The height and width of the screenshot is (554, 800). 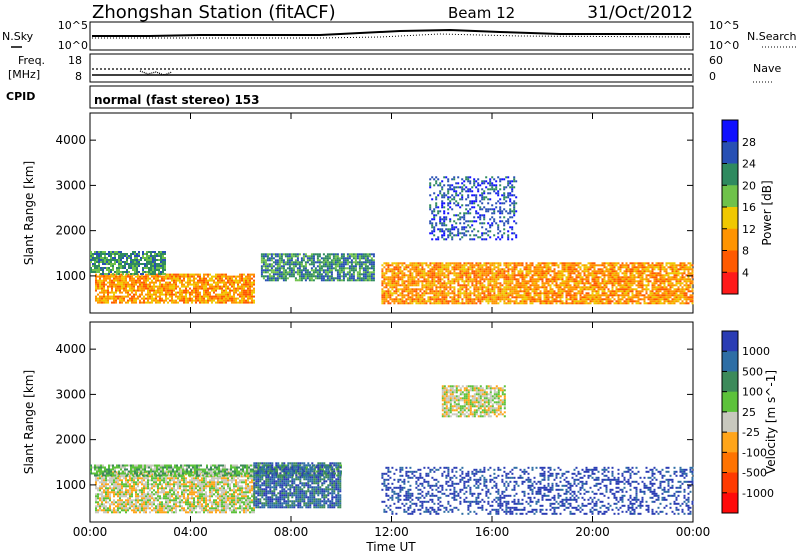 I want to click on nsky-tick-top: 10^5, so click(x=73, y=25).